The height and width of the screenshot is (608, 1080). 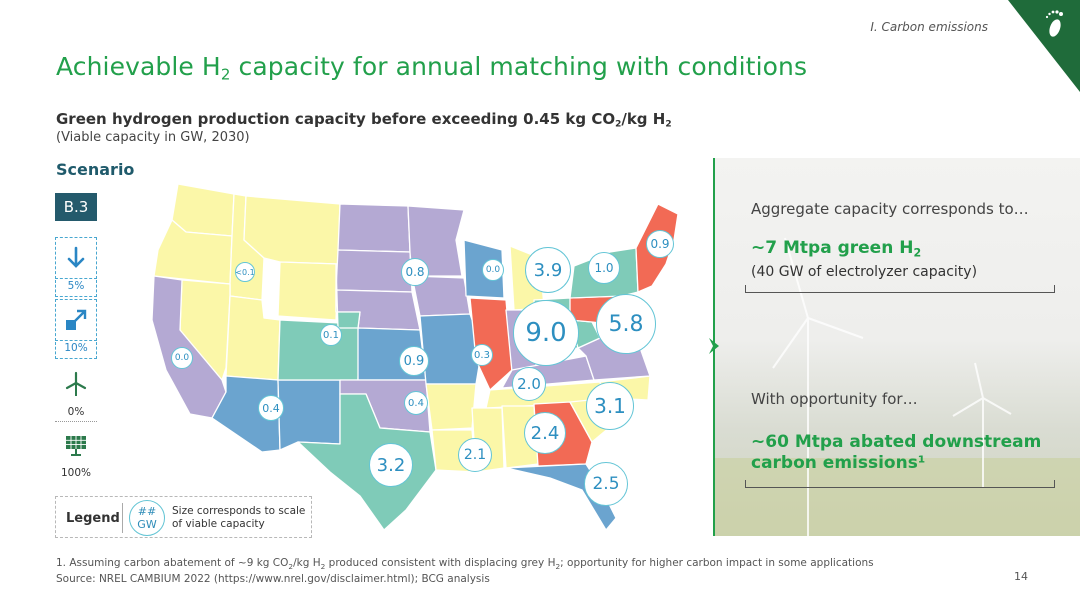 What do you see at coordinates (836, 249) in the screenshot?
I see `panel-key-figure: ~7 Mtpa green H2` at bounding box center [836, 249].